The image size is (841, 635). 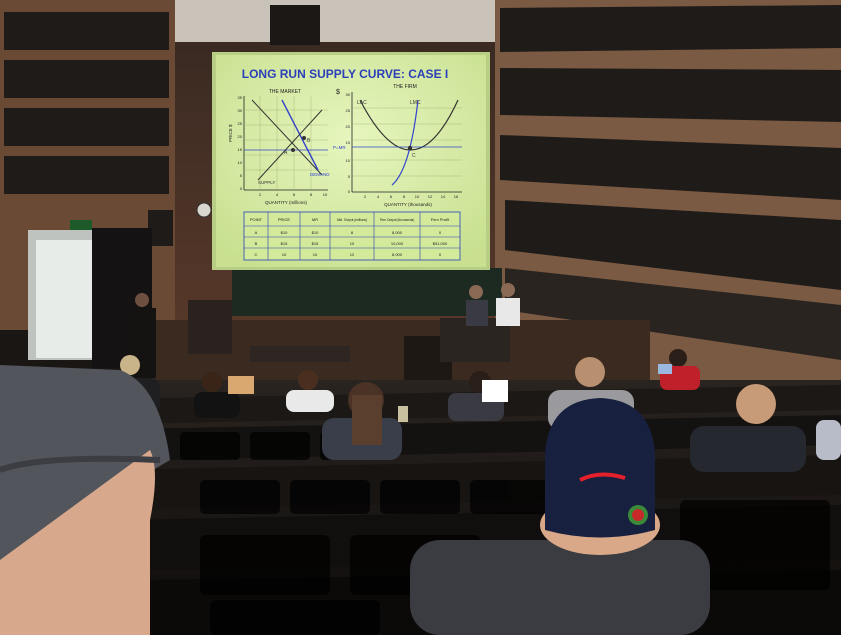 I want to click on table-header: Firm Output (thousands), so click(x=397, y=220).